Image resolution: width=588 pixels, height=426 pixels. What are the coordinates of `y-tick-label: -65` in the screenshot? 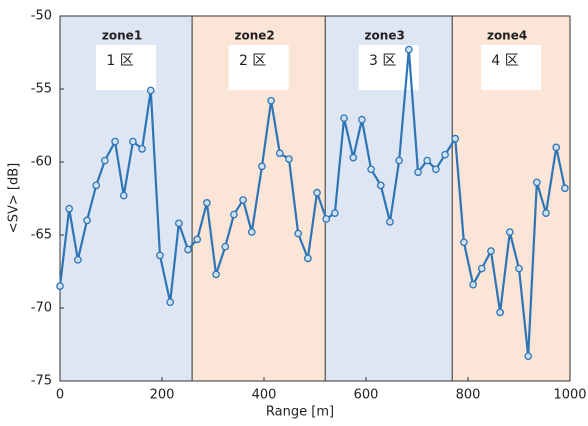 It's located at (41, 235).